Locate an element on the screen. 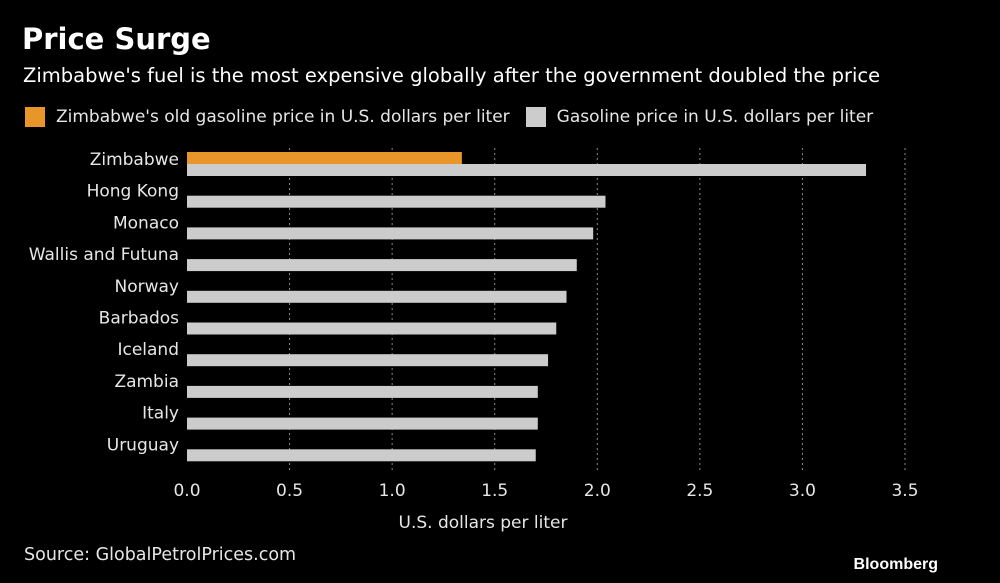  legend-item-current-price: Gasoline price in U.S. dollars per liter is located at coordinates (699, 117).